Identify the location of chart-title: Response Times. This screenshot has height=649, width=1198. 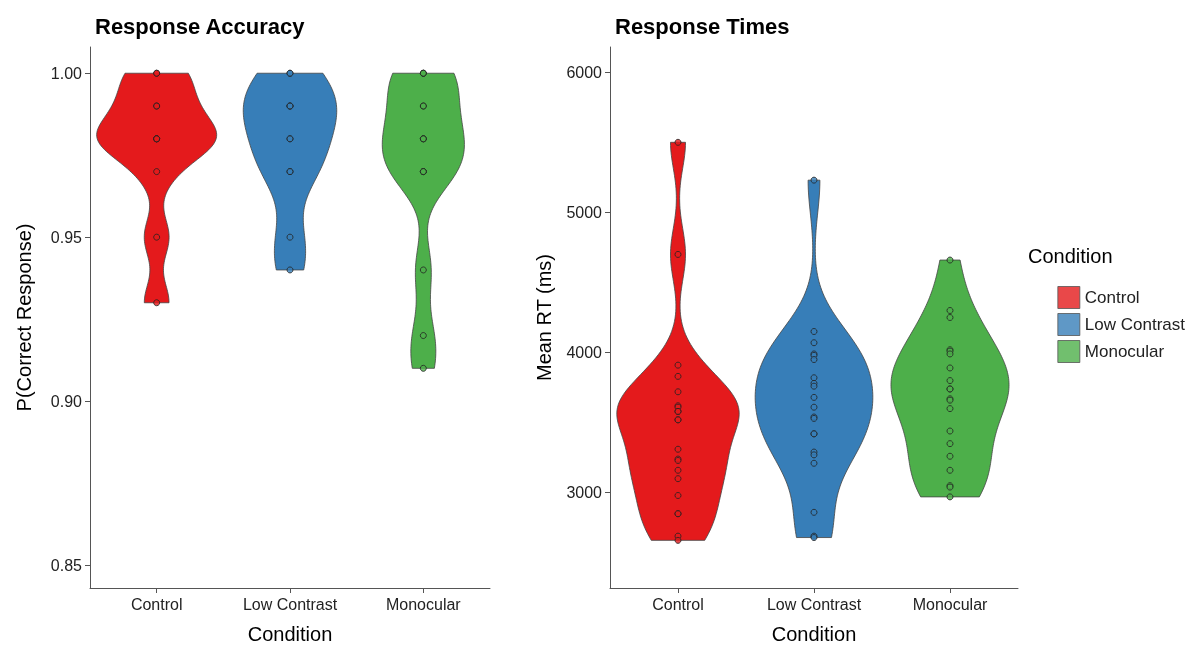
(702, 26).